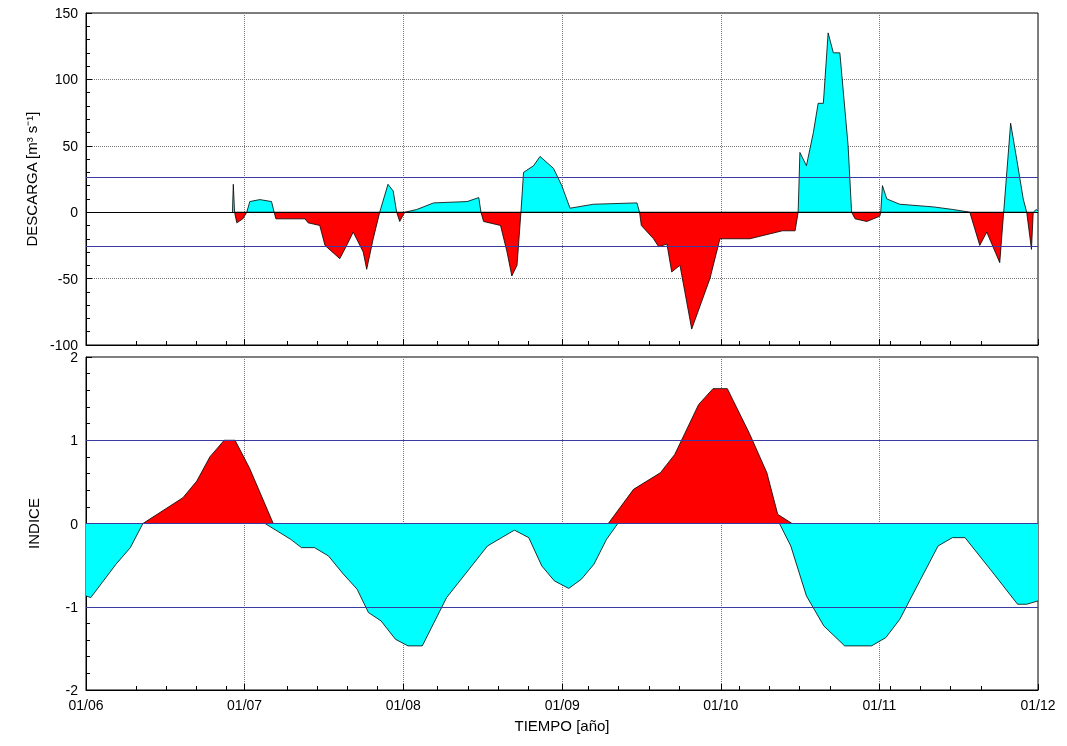  Describe the element at coordinates (70, 145) in the screenshot. I see `y-tick-label: 50` at that location.